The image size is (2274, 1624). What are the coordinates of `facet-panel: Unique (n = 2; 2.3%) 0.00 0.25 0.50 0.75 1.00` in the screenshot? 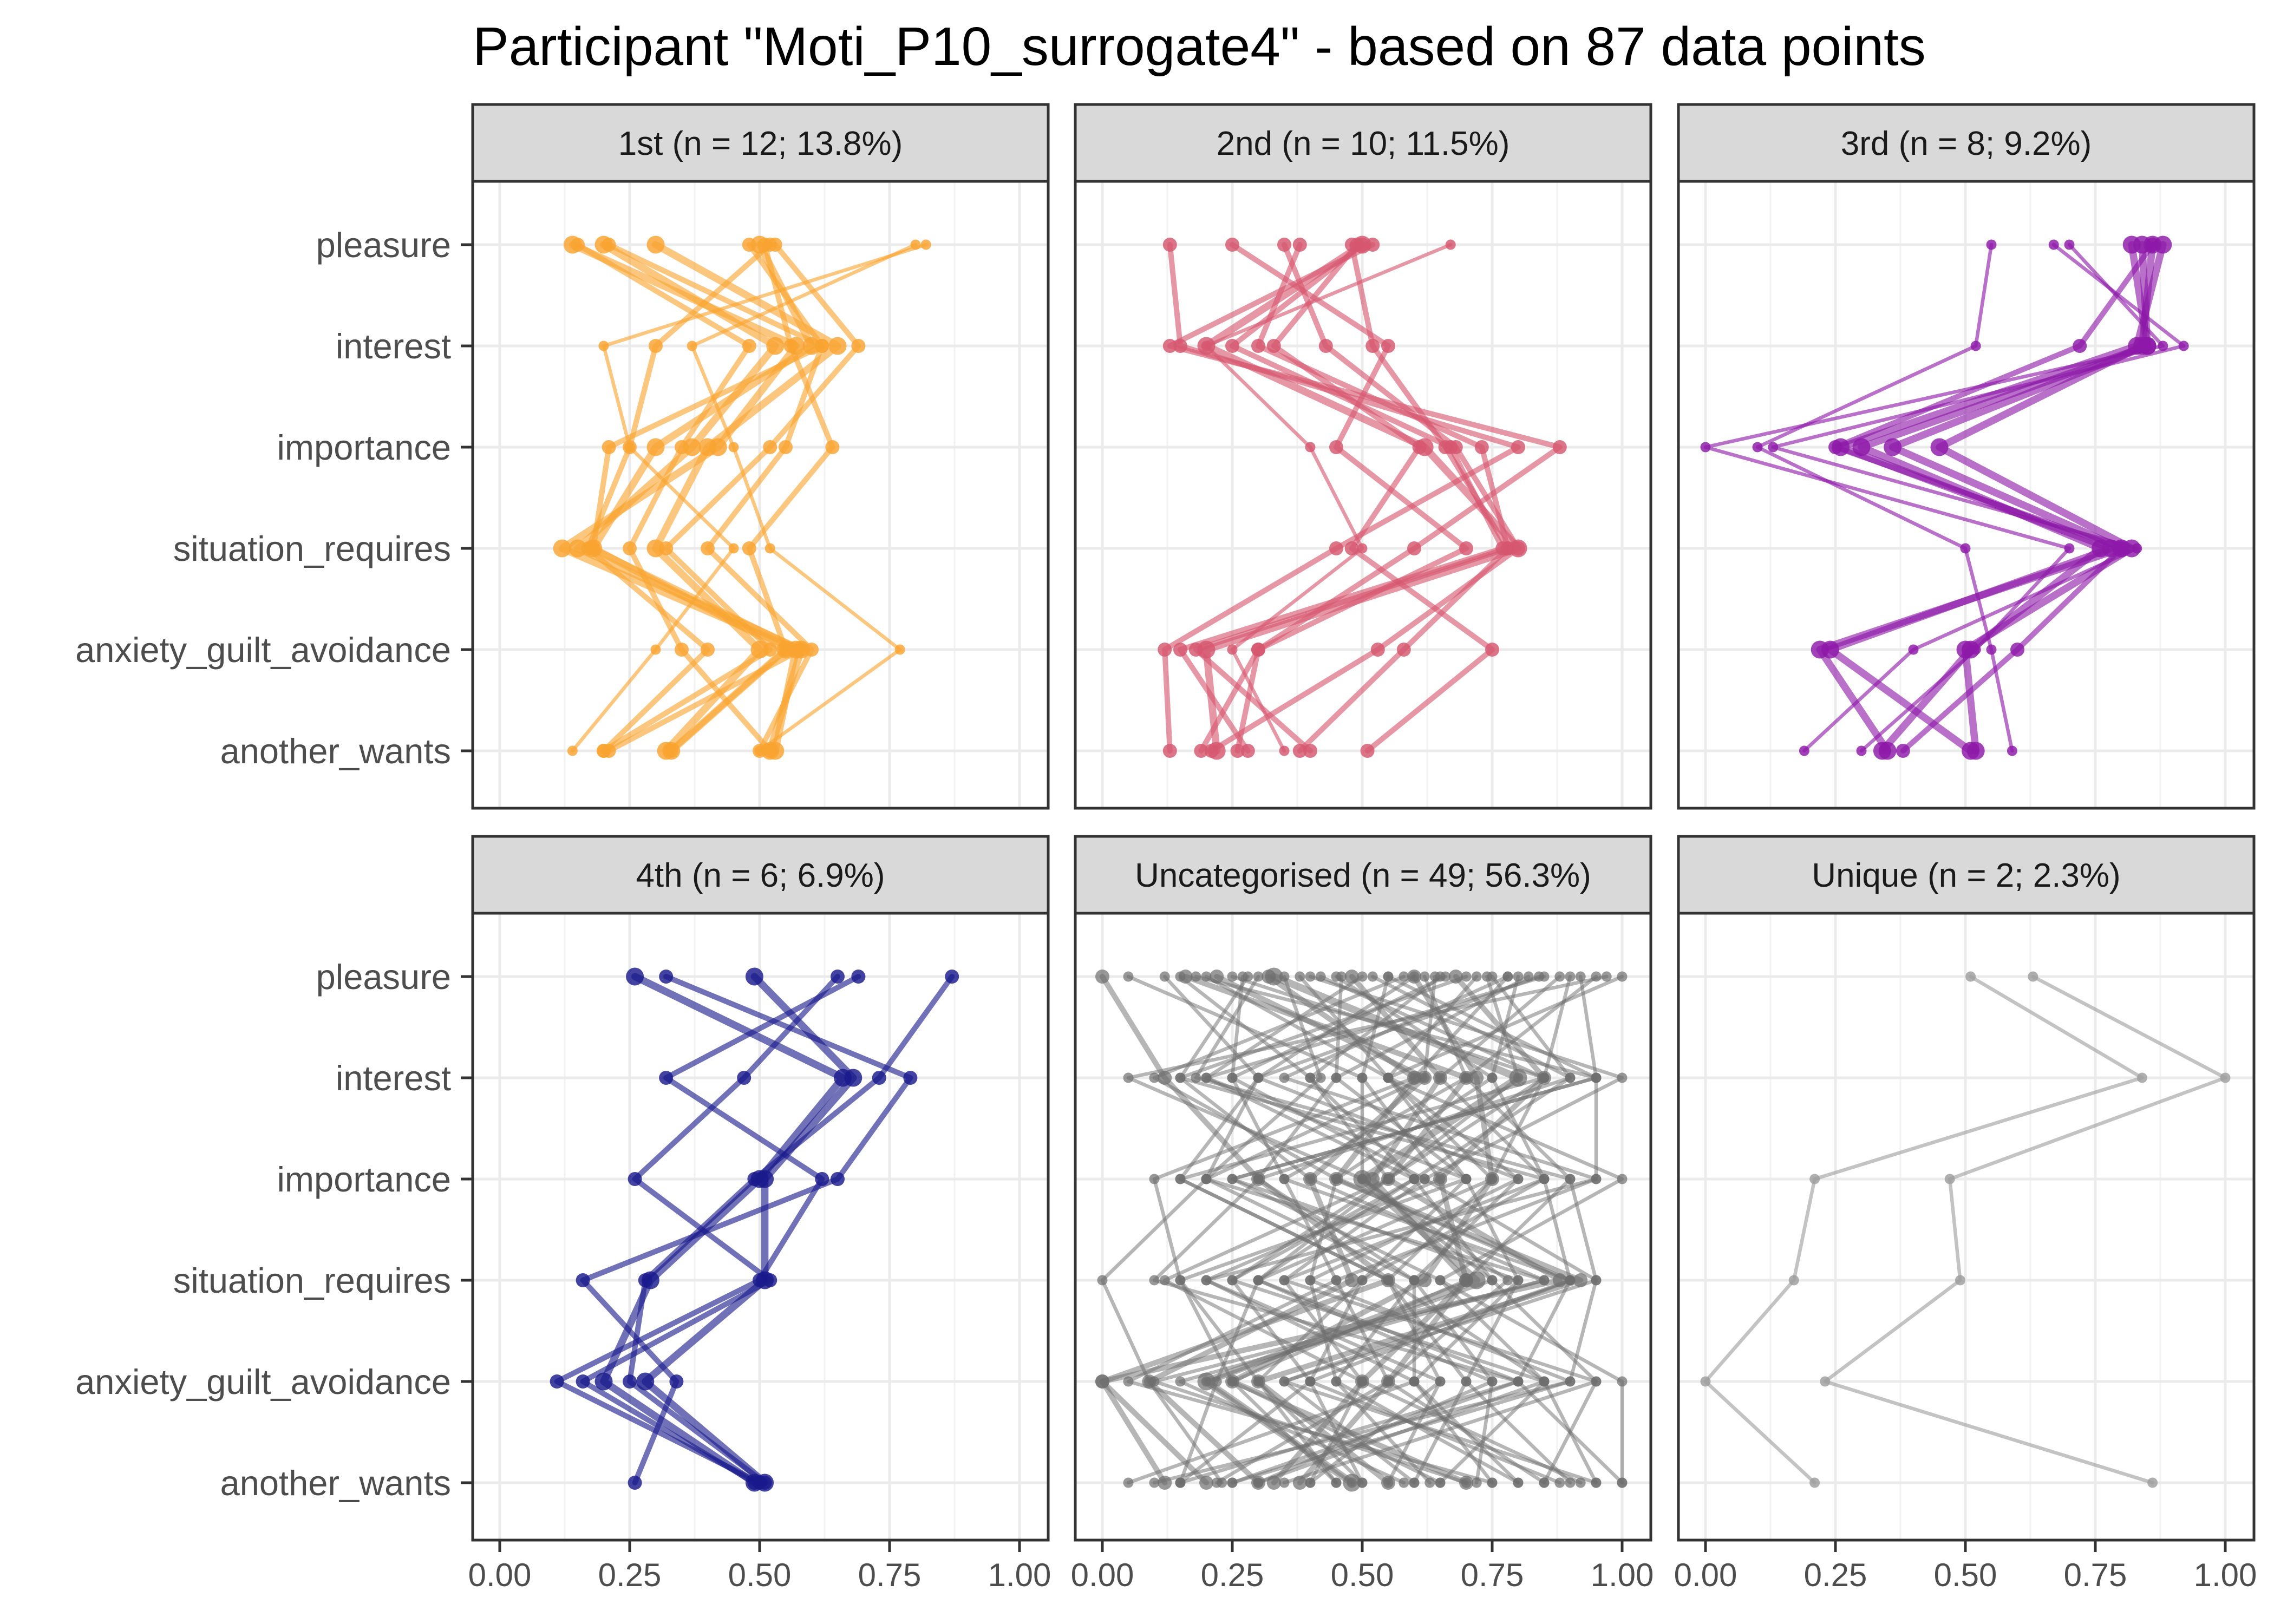 It's located at (1966, 1214).